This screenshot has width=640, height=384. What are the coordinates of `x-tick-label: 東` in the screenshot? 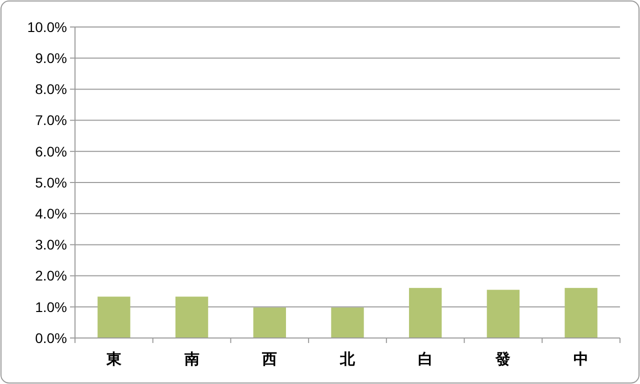 It's located at (113, 359).